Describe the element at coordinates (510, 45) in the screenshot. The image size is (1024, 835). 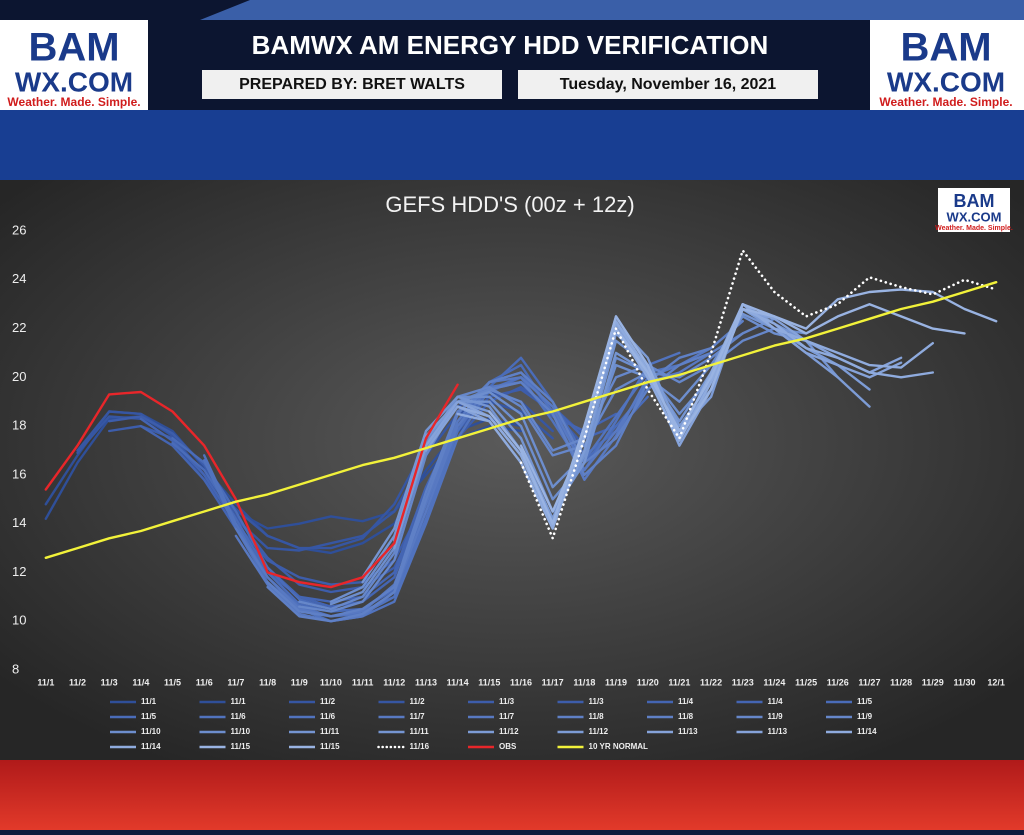
I see `page-title: BAMWX AM ENERGY HDD VERIFICATION` at that location.